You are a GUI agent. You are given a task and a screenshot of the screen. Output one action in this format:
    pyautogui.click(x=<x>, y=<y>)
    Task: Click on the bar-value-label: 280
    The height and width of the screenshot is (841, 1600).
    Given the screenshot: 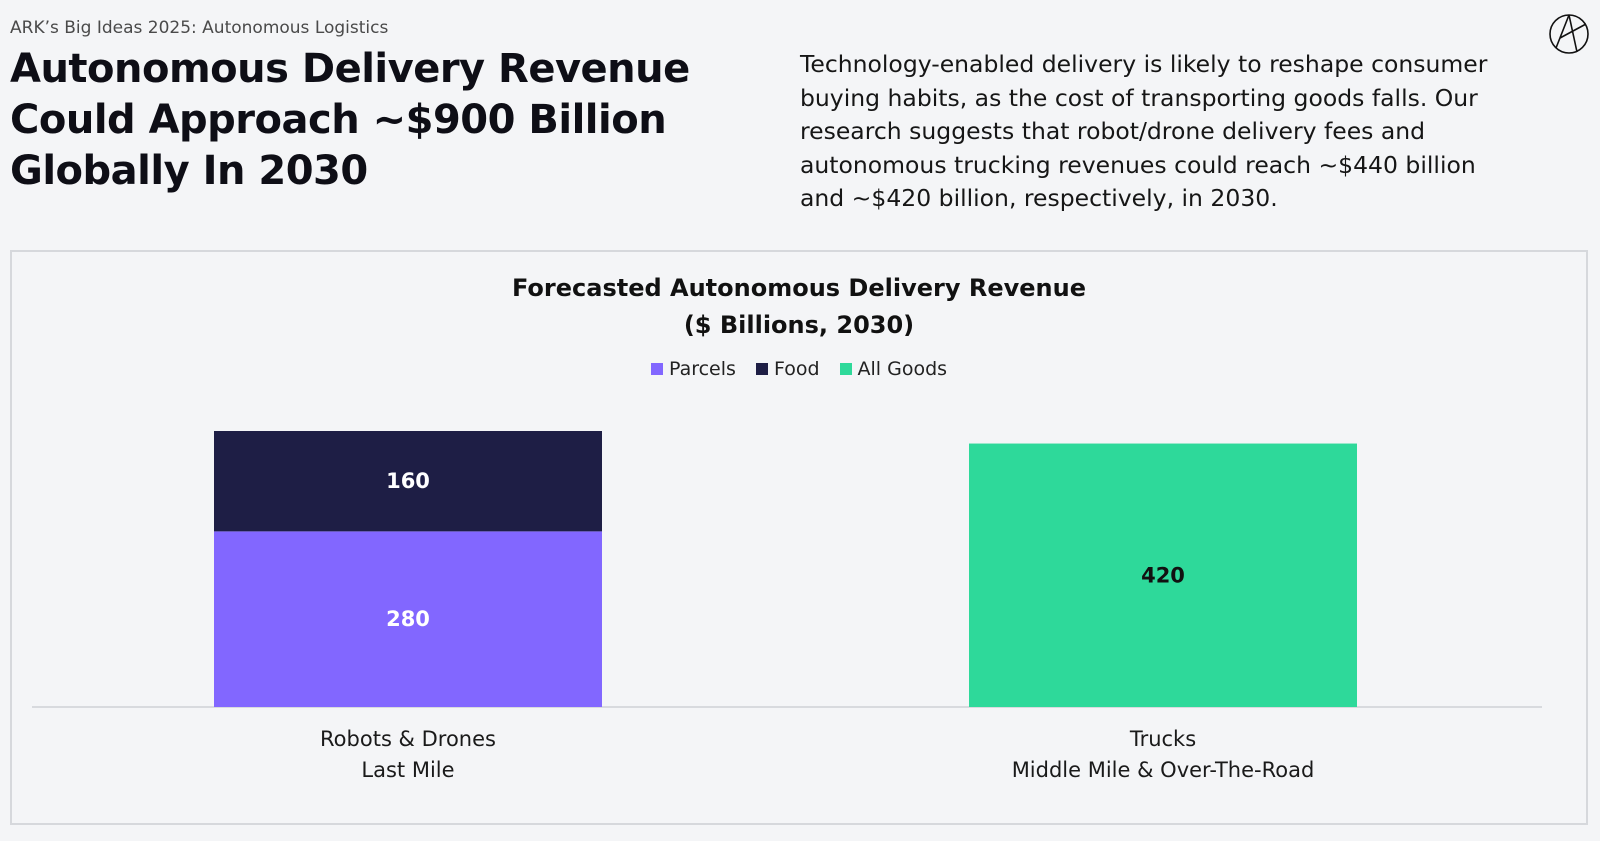 What is the action you would take?
    pyautogui.click(x=408, y=619)
    